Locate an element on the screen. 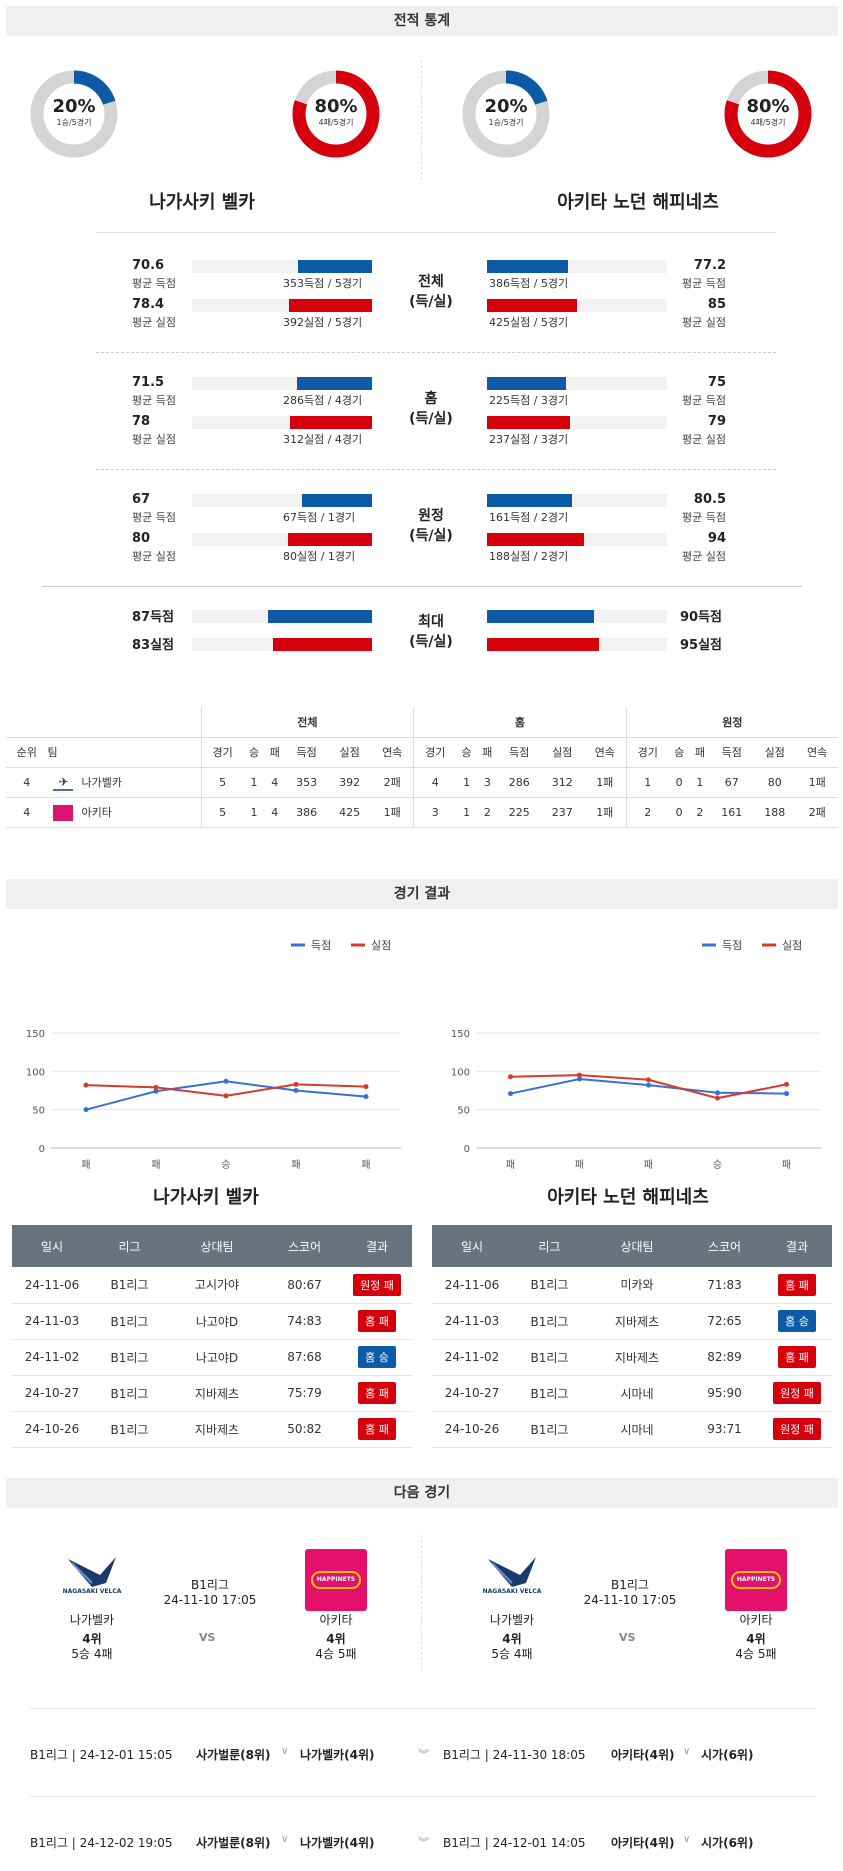 Image resolution: width=843 pixels, height=1871 pixels. table-cell: 24-11-02 is located at coordinates (52, 1357).